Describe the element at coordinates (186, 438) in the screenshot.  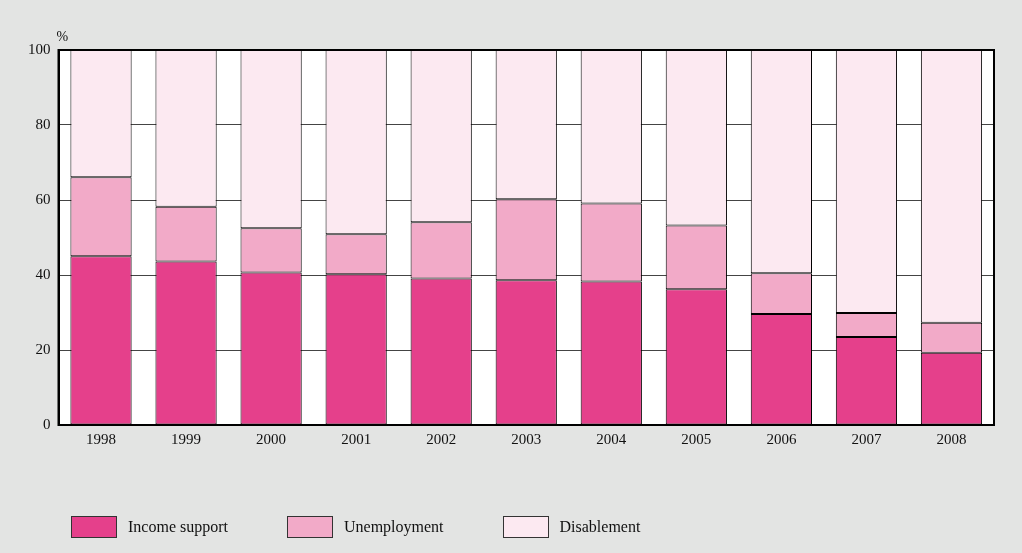
I see `x-tick-label: 1999` at that location.